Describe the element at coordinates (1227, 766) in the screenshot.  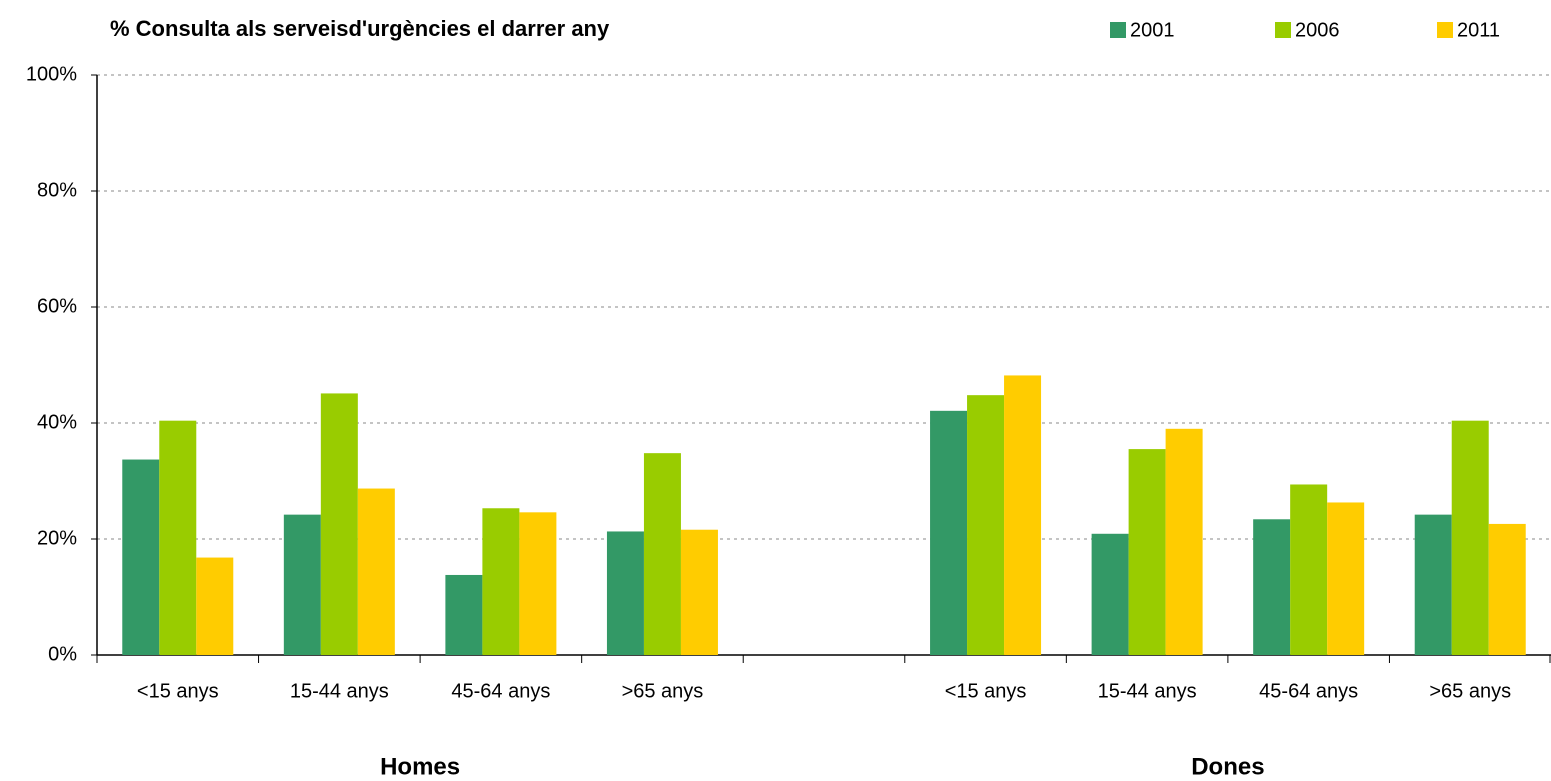
I see `group-label: Dones` at that location.